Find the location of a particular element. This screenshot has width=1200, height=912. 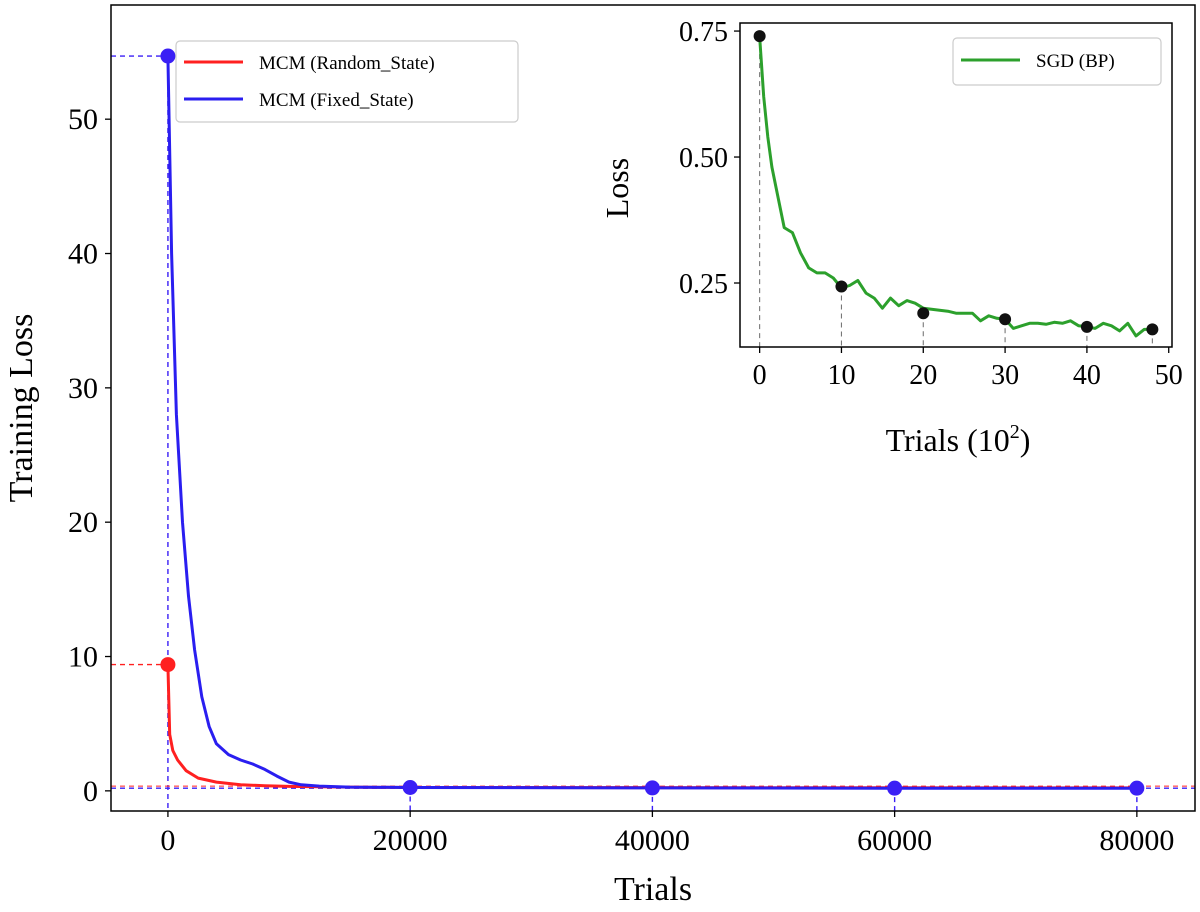

inset-legend-label: SGD (BP) is located at coordinates (1075, 61).